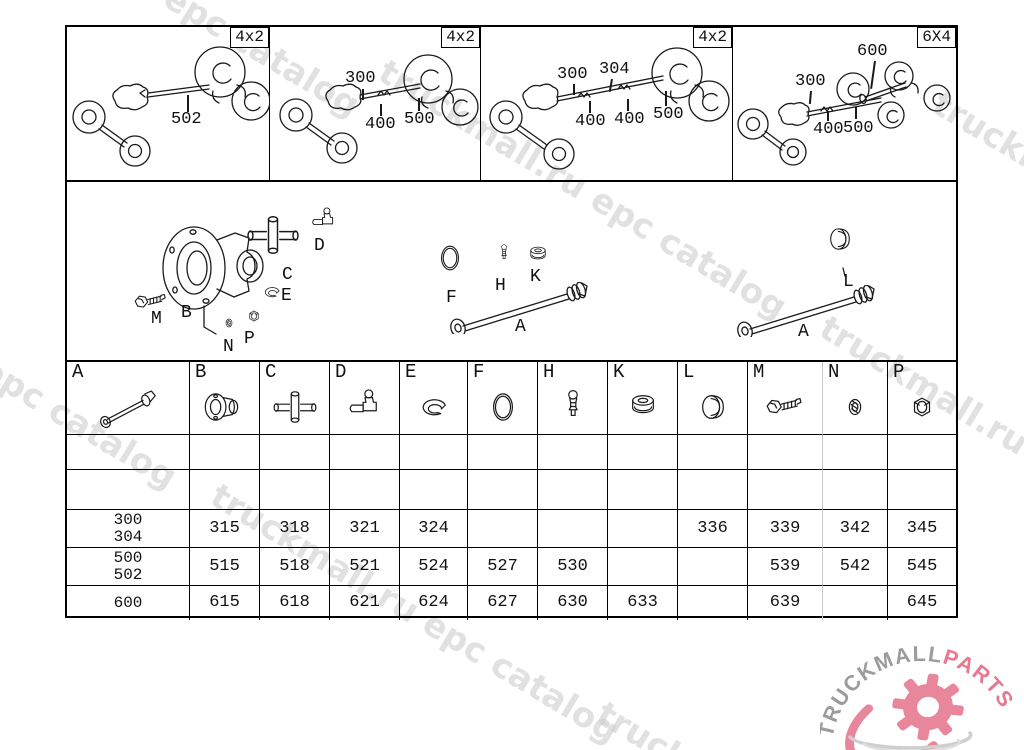 This screenshot has height=750, width=1024. What do you see at coordinates (228, 347) in the screenshot?
I see `part-letter-label-N: N` at bounding box center [228, 347].